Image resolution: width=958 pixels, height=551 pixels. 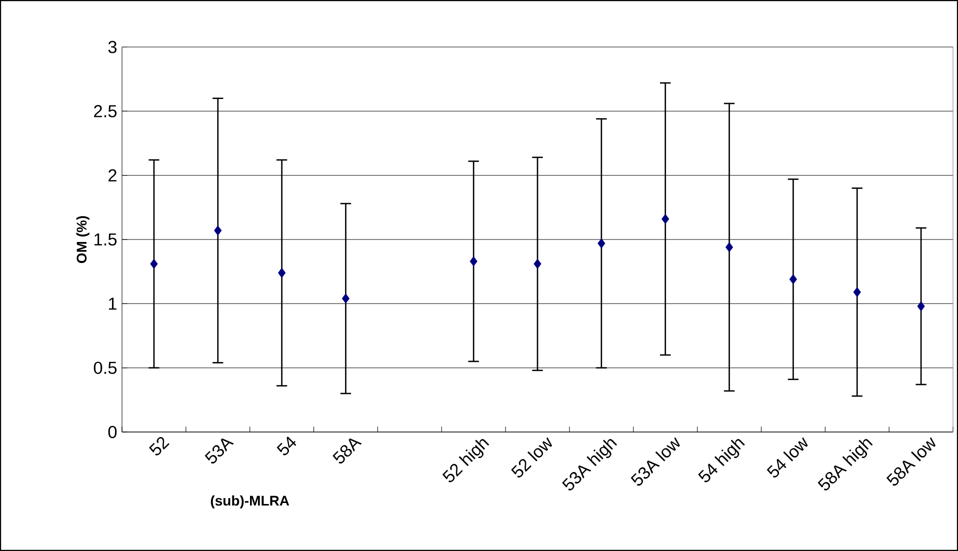 What do you see at coordinates (112, 432) in the screenshot?
I see `y-tick-label: 0` at bounding box center [112, 432].